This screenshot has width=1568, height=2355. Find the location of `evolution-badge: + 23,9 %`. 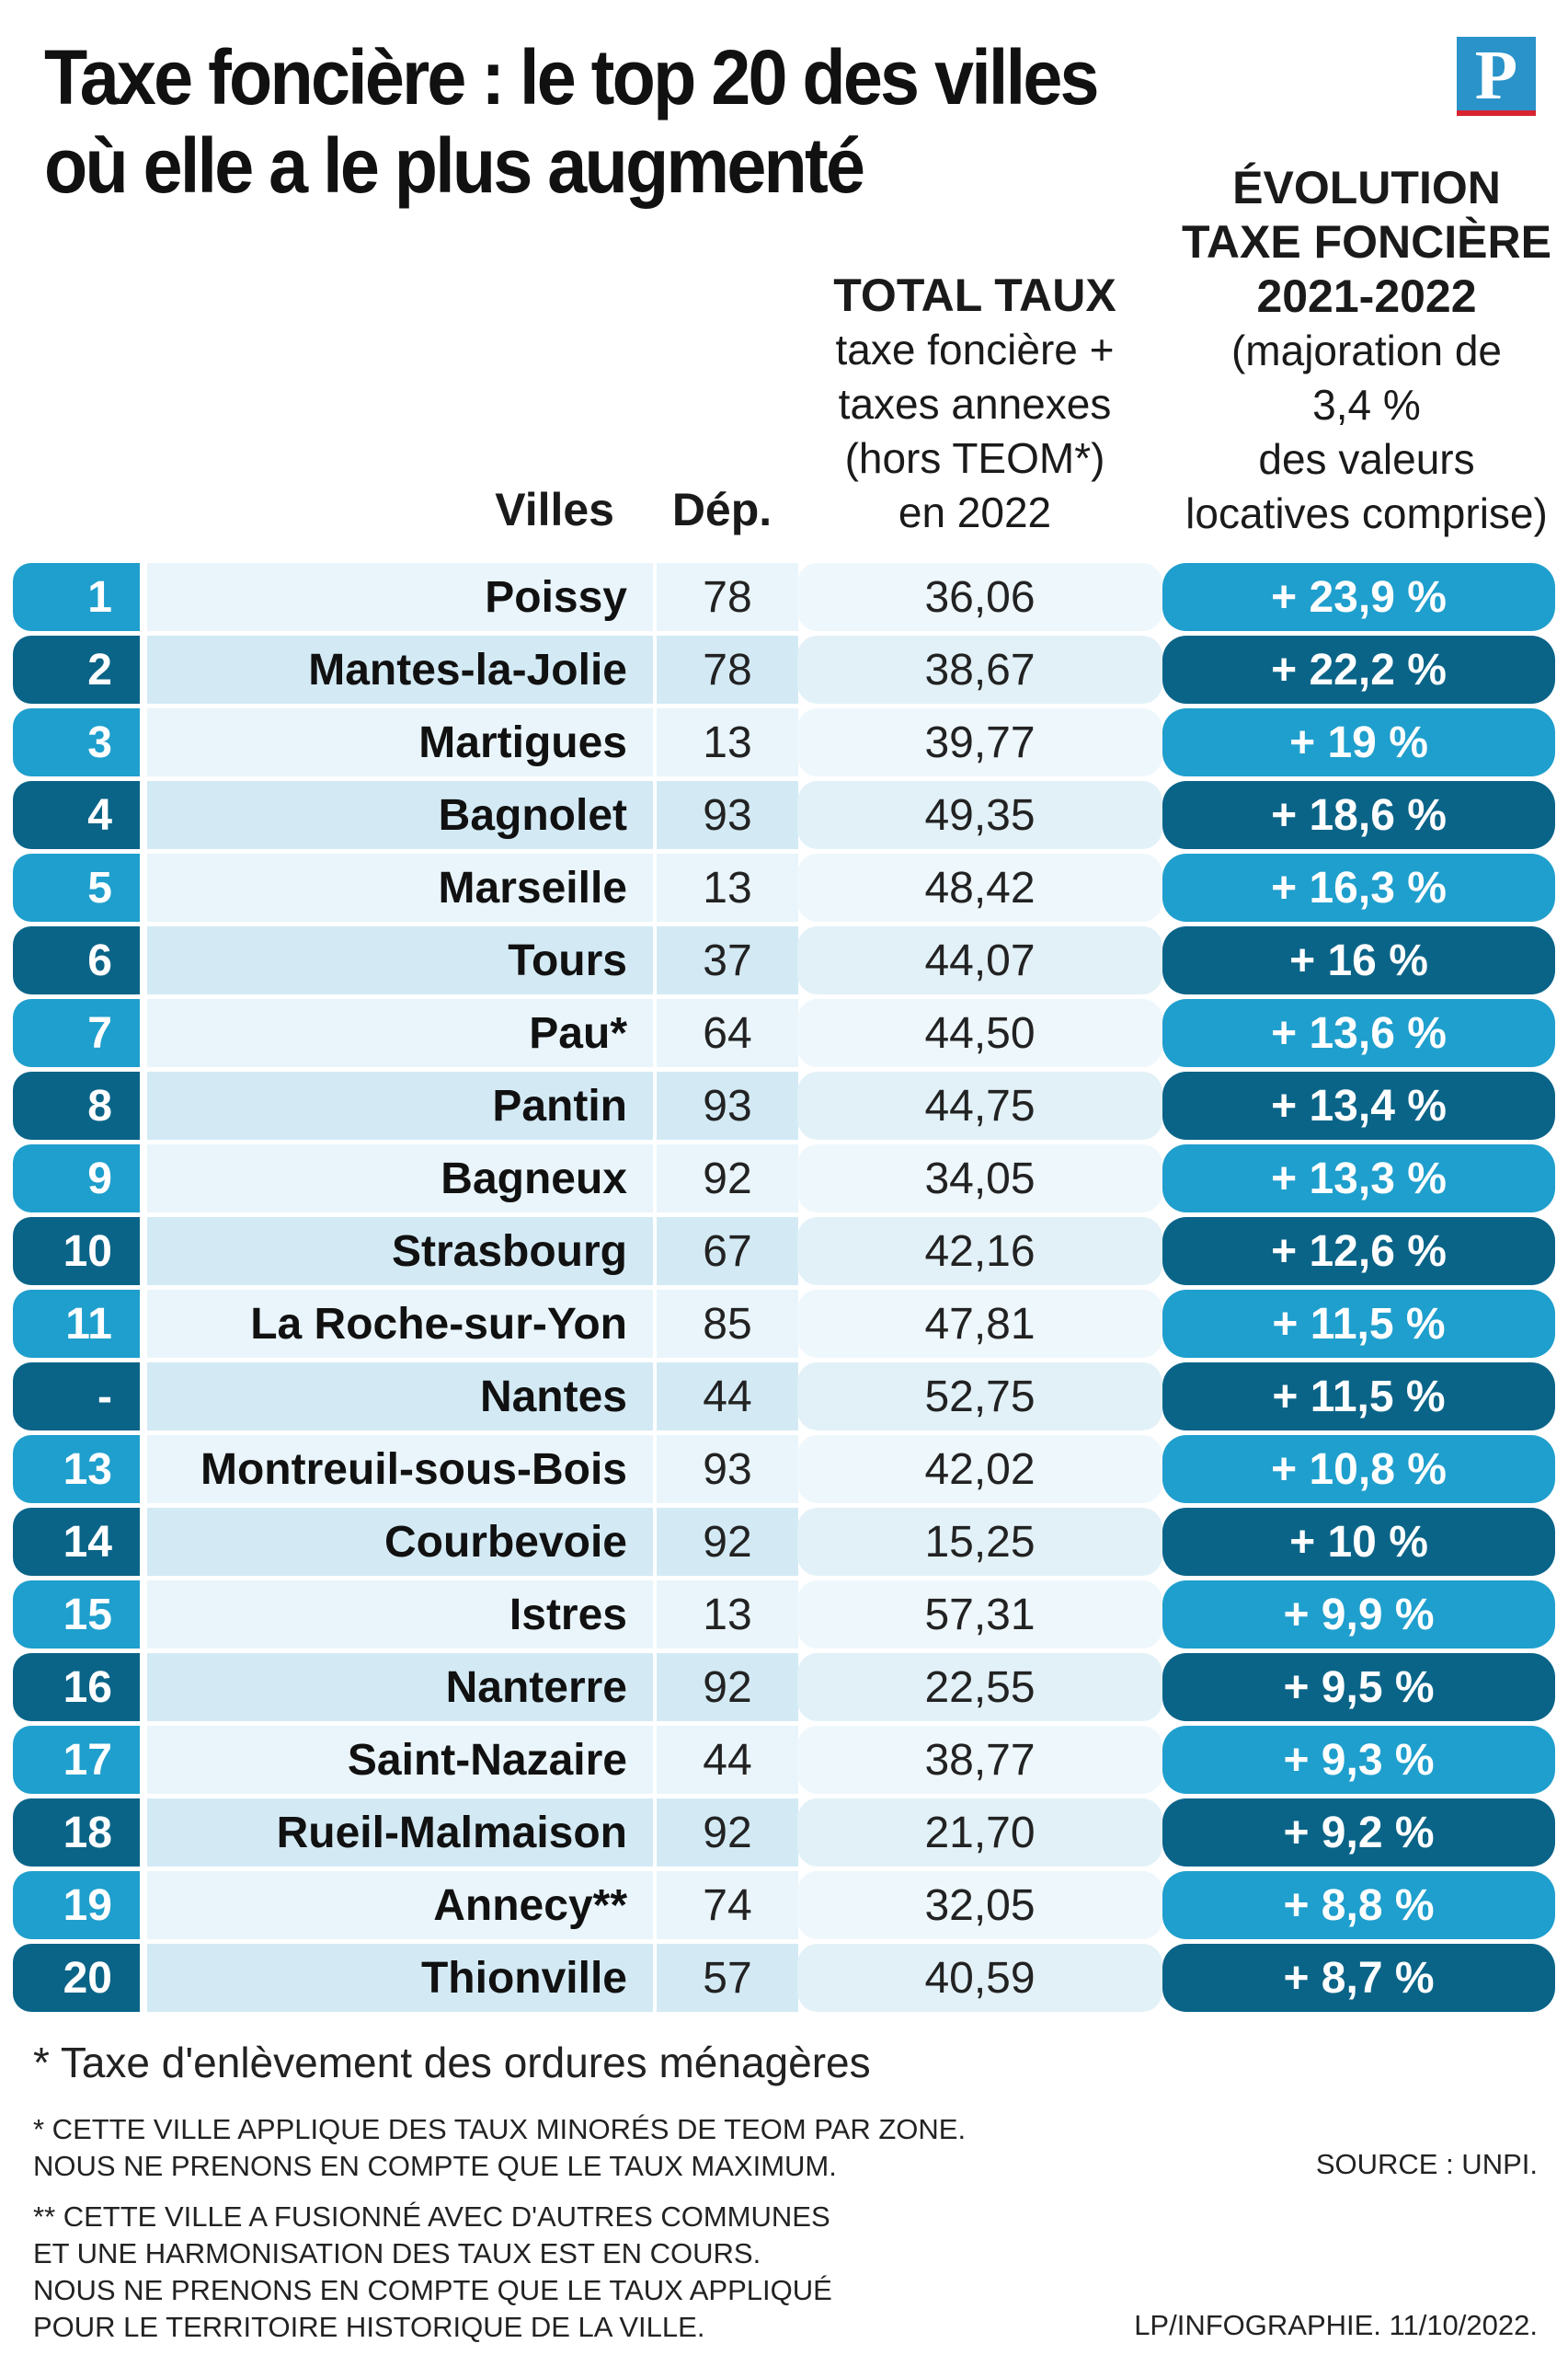

evolution-badge: + 23,9 % is located at coordinates (1358, 597).